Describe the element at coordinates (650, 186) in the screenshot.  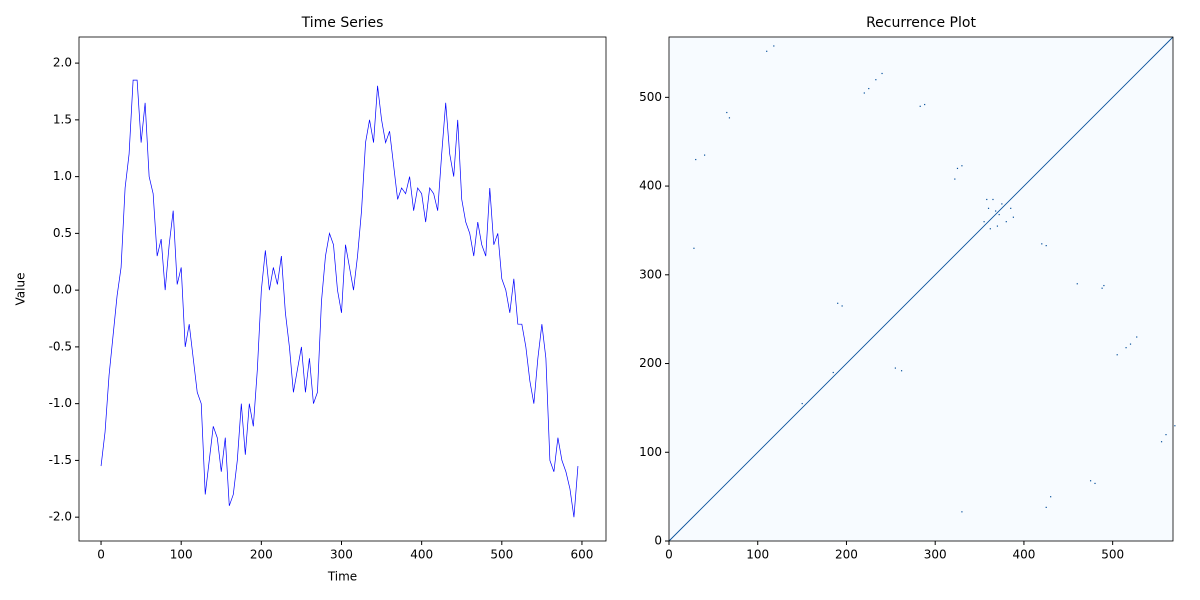
I see `y-tick-label: 400` at that location.